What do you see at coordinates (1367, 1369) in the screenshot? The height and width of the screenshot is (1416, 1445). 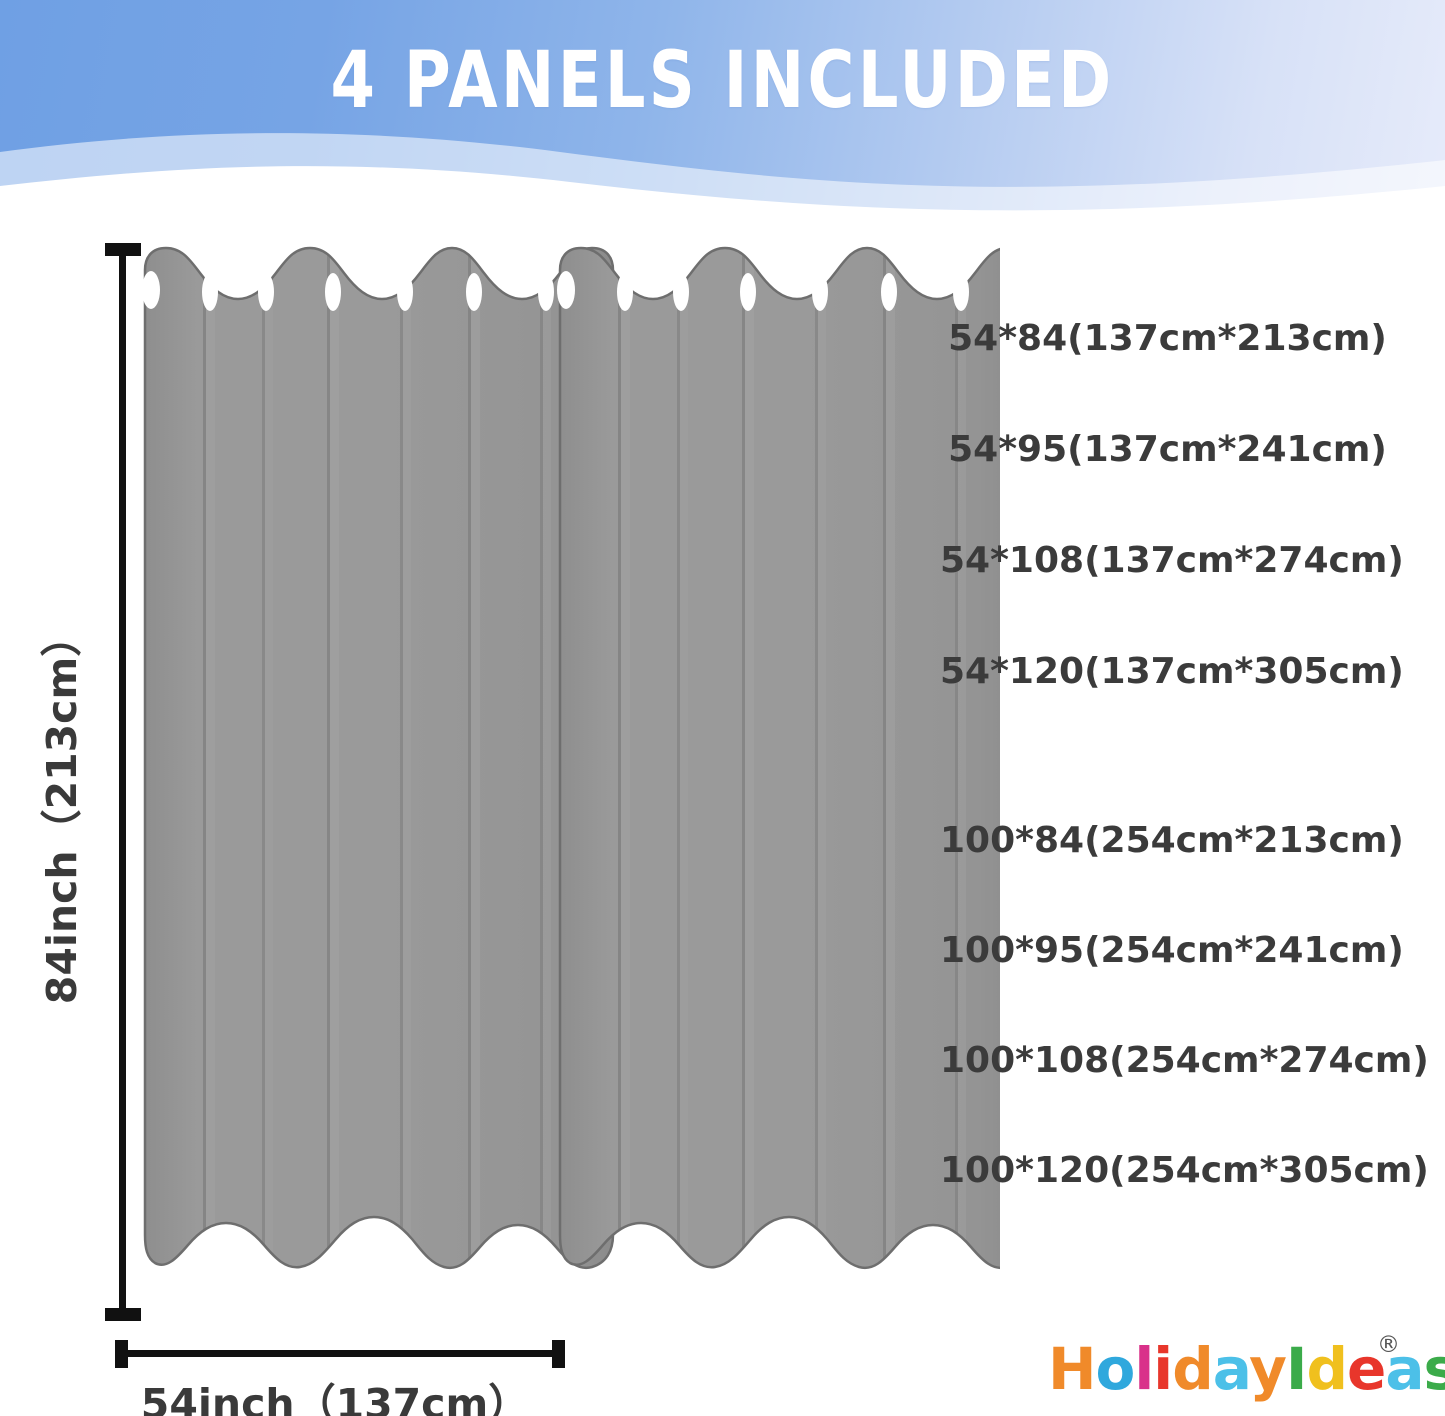 I see `logo-letter: e` at bounding box center [1367, 1369].